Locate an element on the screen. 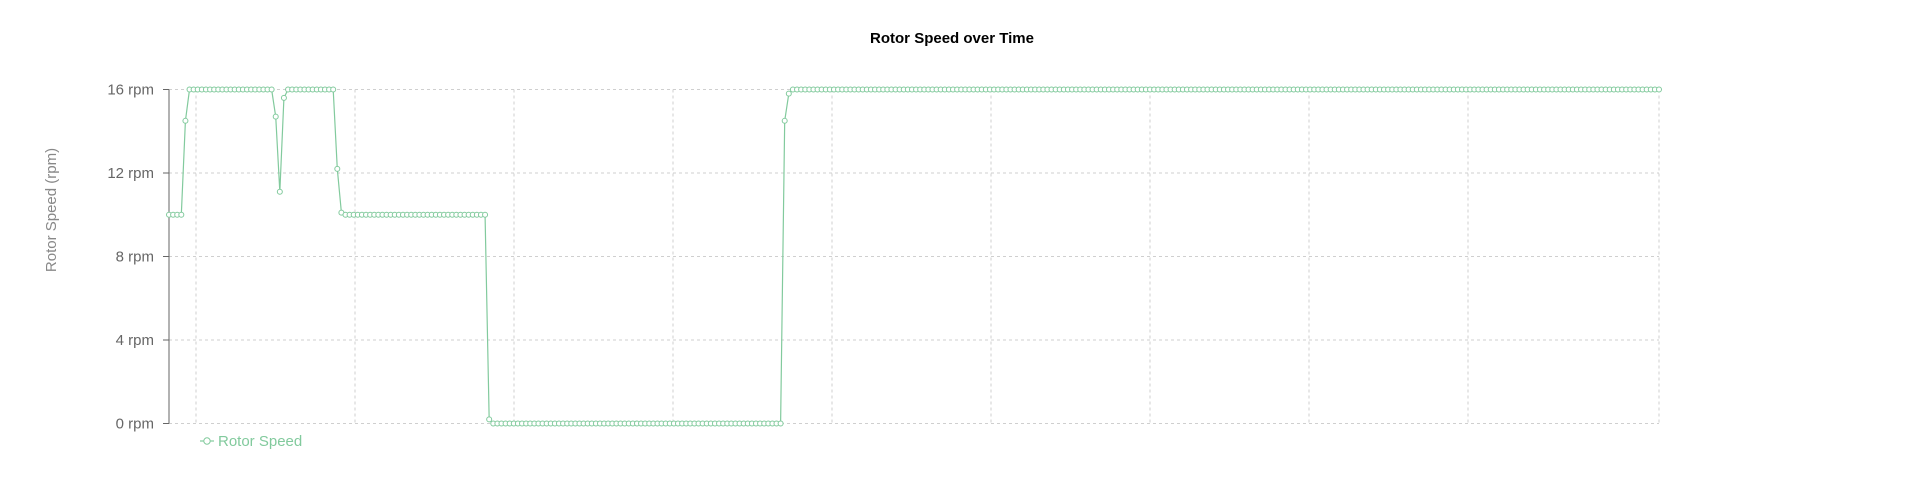 This screenshot has height=479, width=1910. y-axis: 0 rpm 4 rpm 8 rpm 12 rpm 16 rpm is located at coordinates (138, 257).